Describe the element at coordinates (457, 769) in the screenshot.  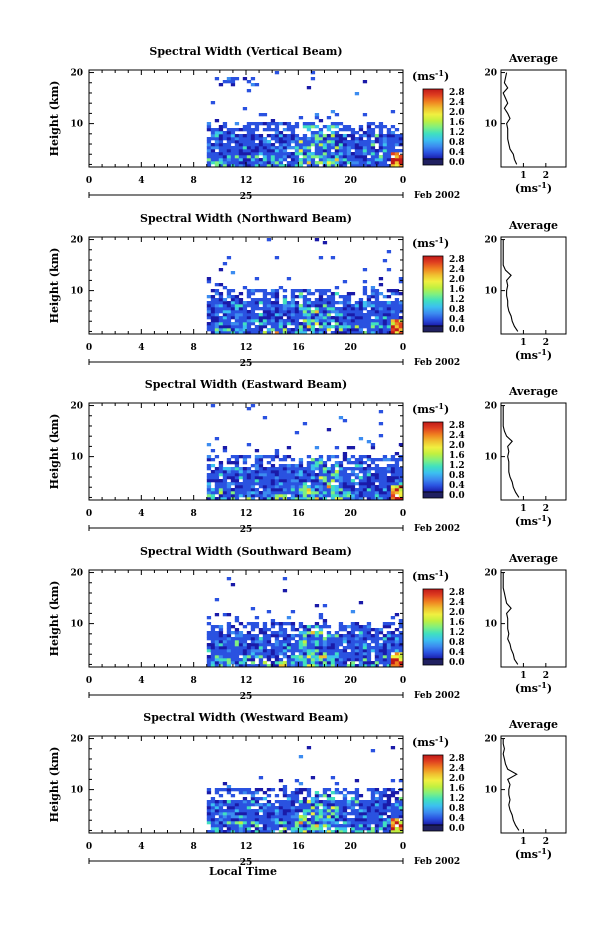
I see `colorbar-tick-label: 2.4` at that location.